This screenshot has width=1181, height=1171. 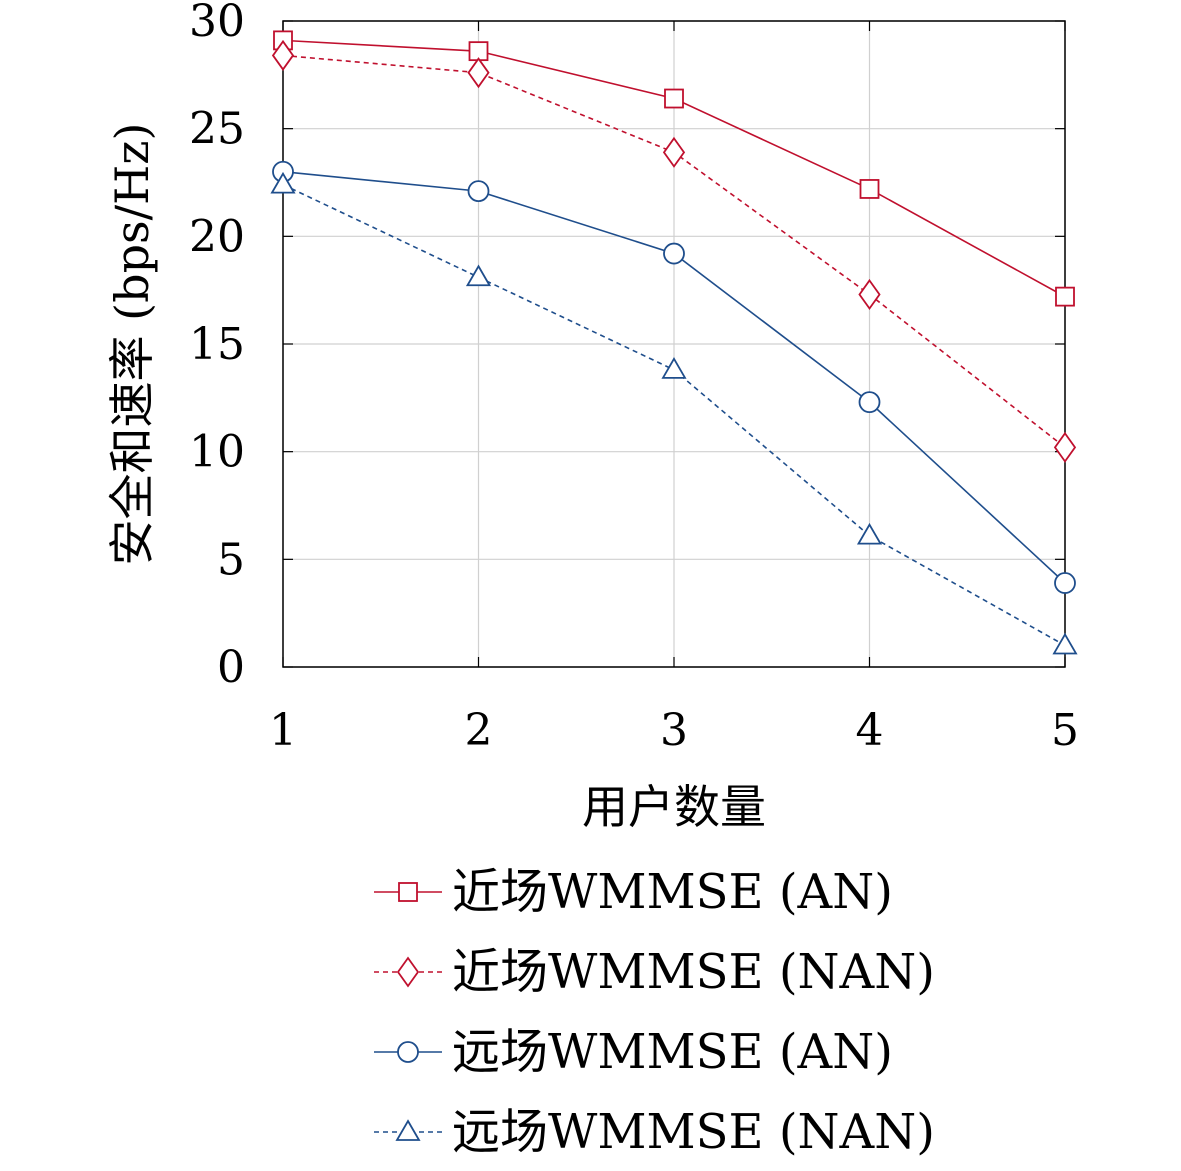 I want to click on y-tick-label: 0, so click(x=231, y=667).